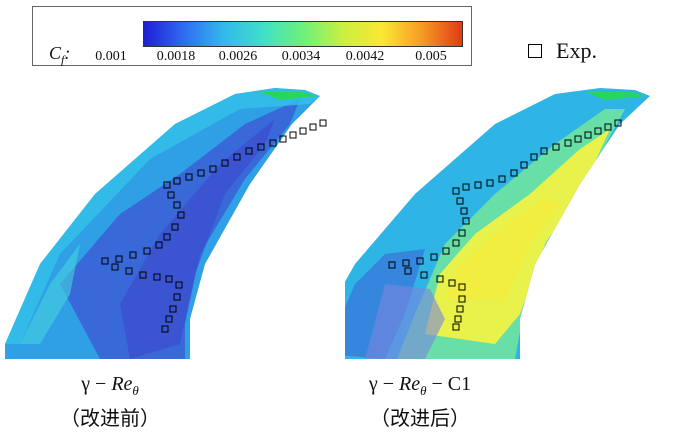 The image size is (700, 433). Describe the element at coordinates (110, 401) in the screenshot. I see `caption-baseline: γ − Reθ （改进前）` at that location.